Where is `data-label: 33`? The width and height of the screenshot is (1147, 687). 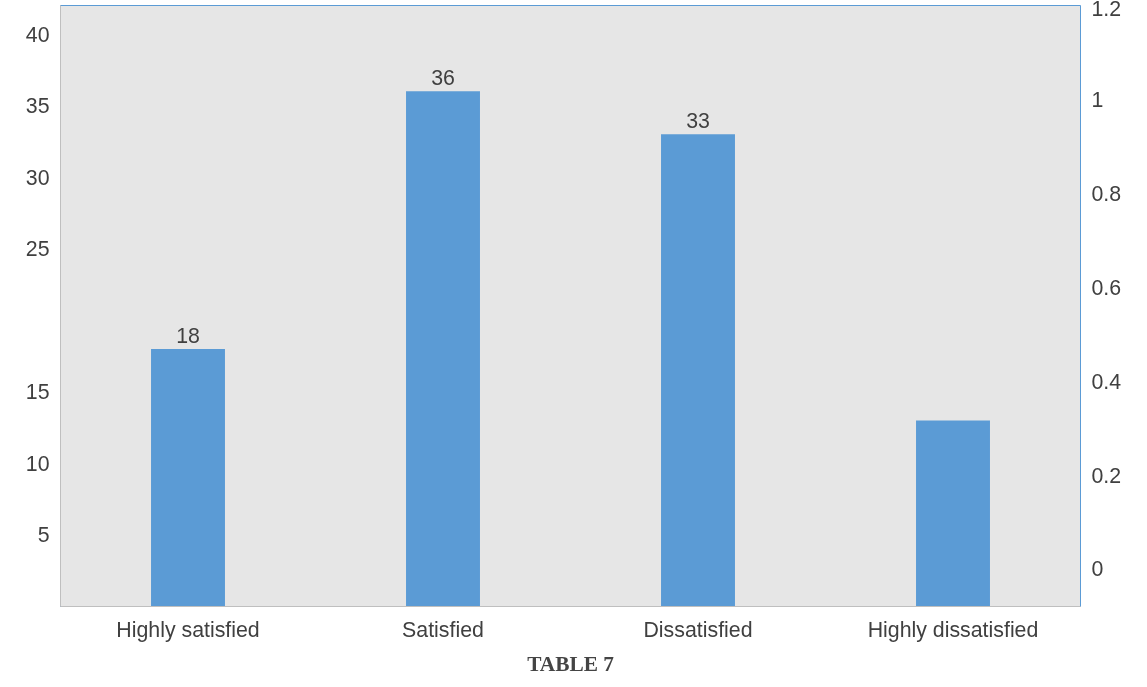
data-label: 33 is located at coordinates (698, 121).